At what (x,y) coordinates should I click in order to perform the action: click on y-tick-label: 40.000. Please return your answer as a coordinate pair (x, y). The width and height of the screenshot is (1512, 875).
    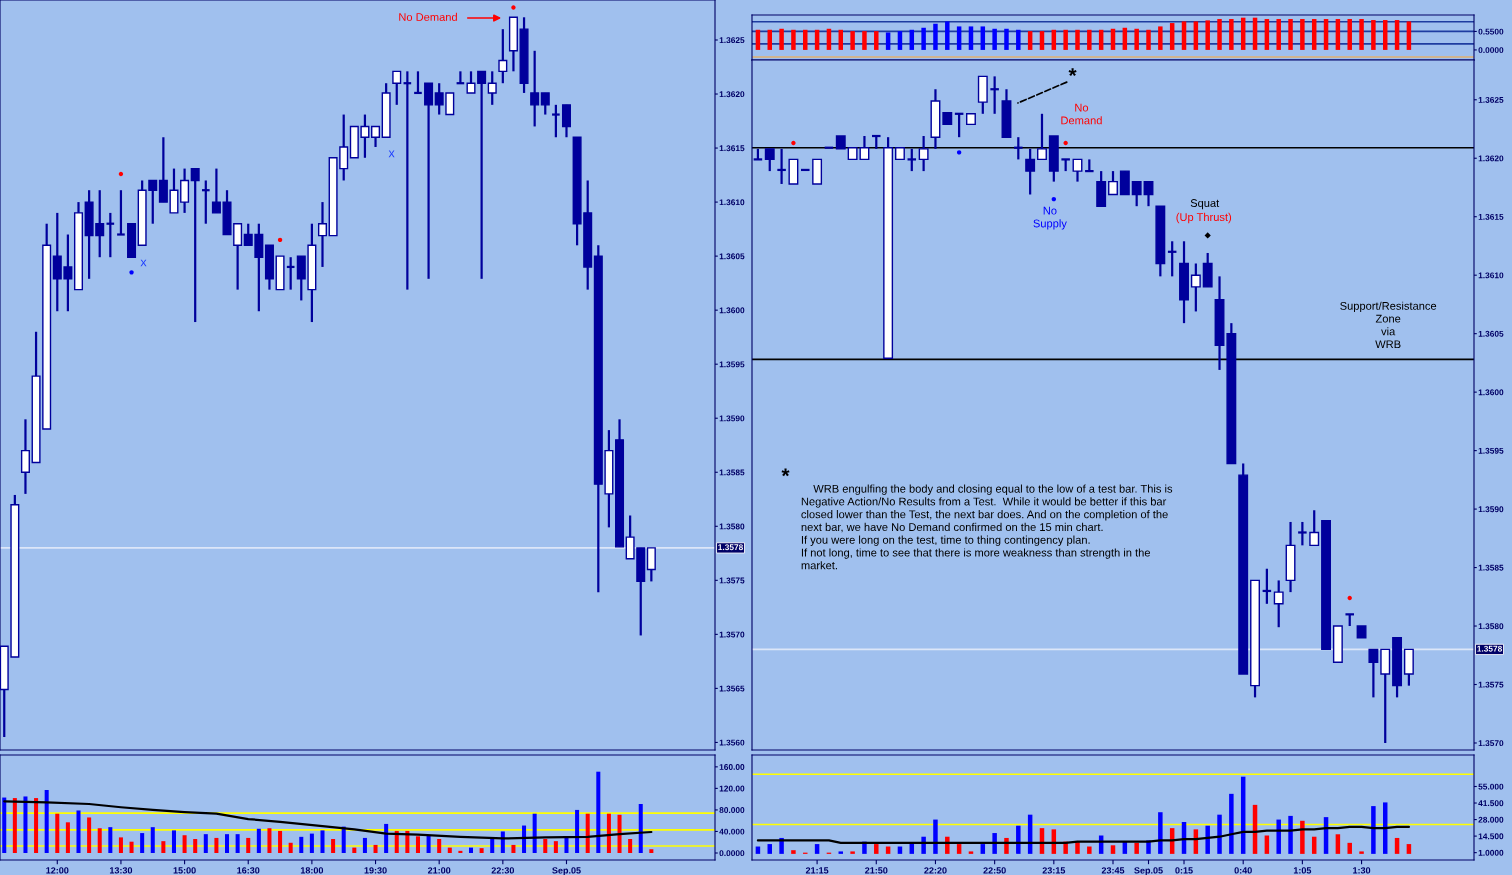
    Looking at the image, I should click on (732, 831).